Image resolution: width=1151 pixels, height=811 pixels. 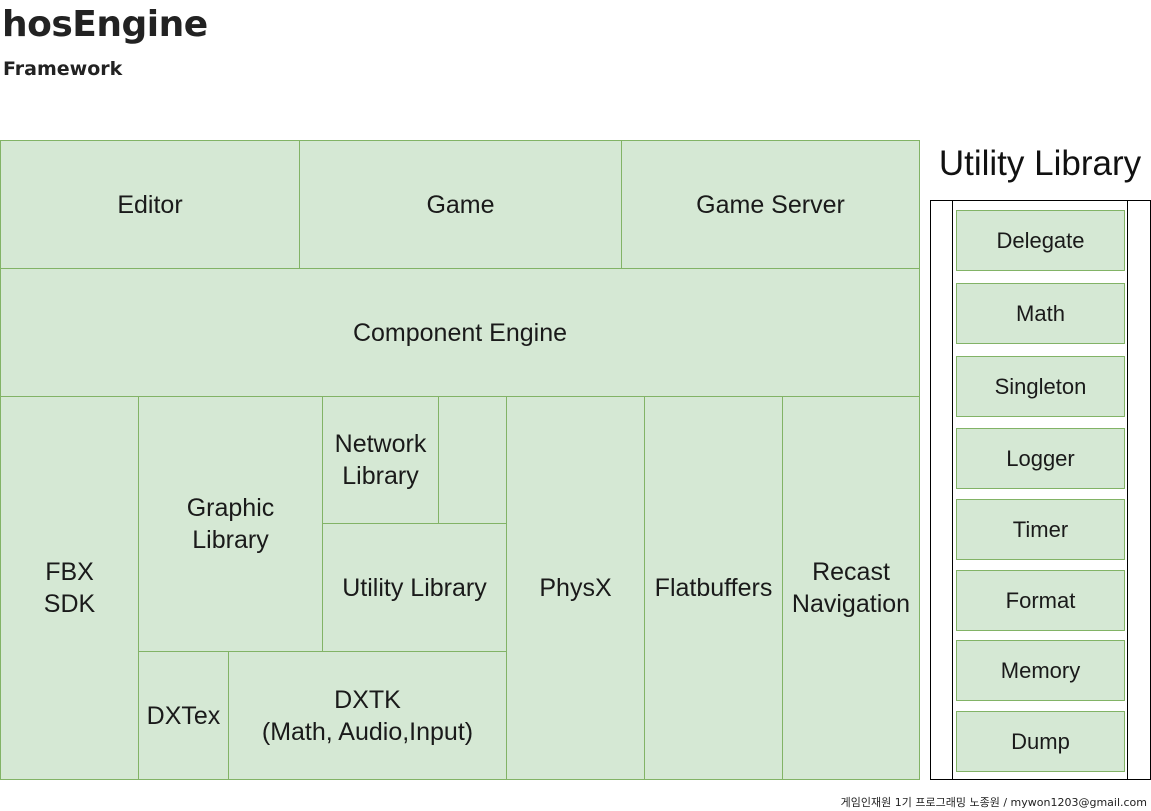 I want to click on utility-panel-title: Utility Library, so click(x=1040, y=163).